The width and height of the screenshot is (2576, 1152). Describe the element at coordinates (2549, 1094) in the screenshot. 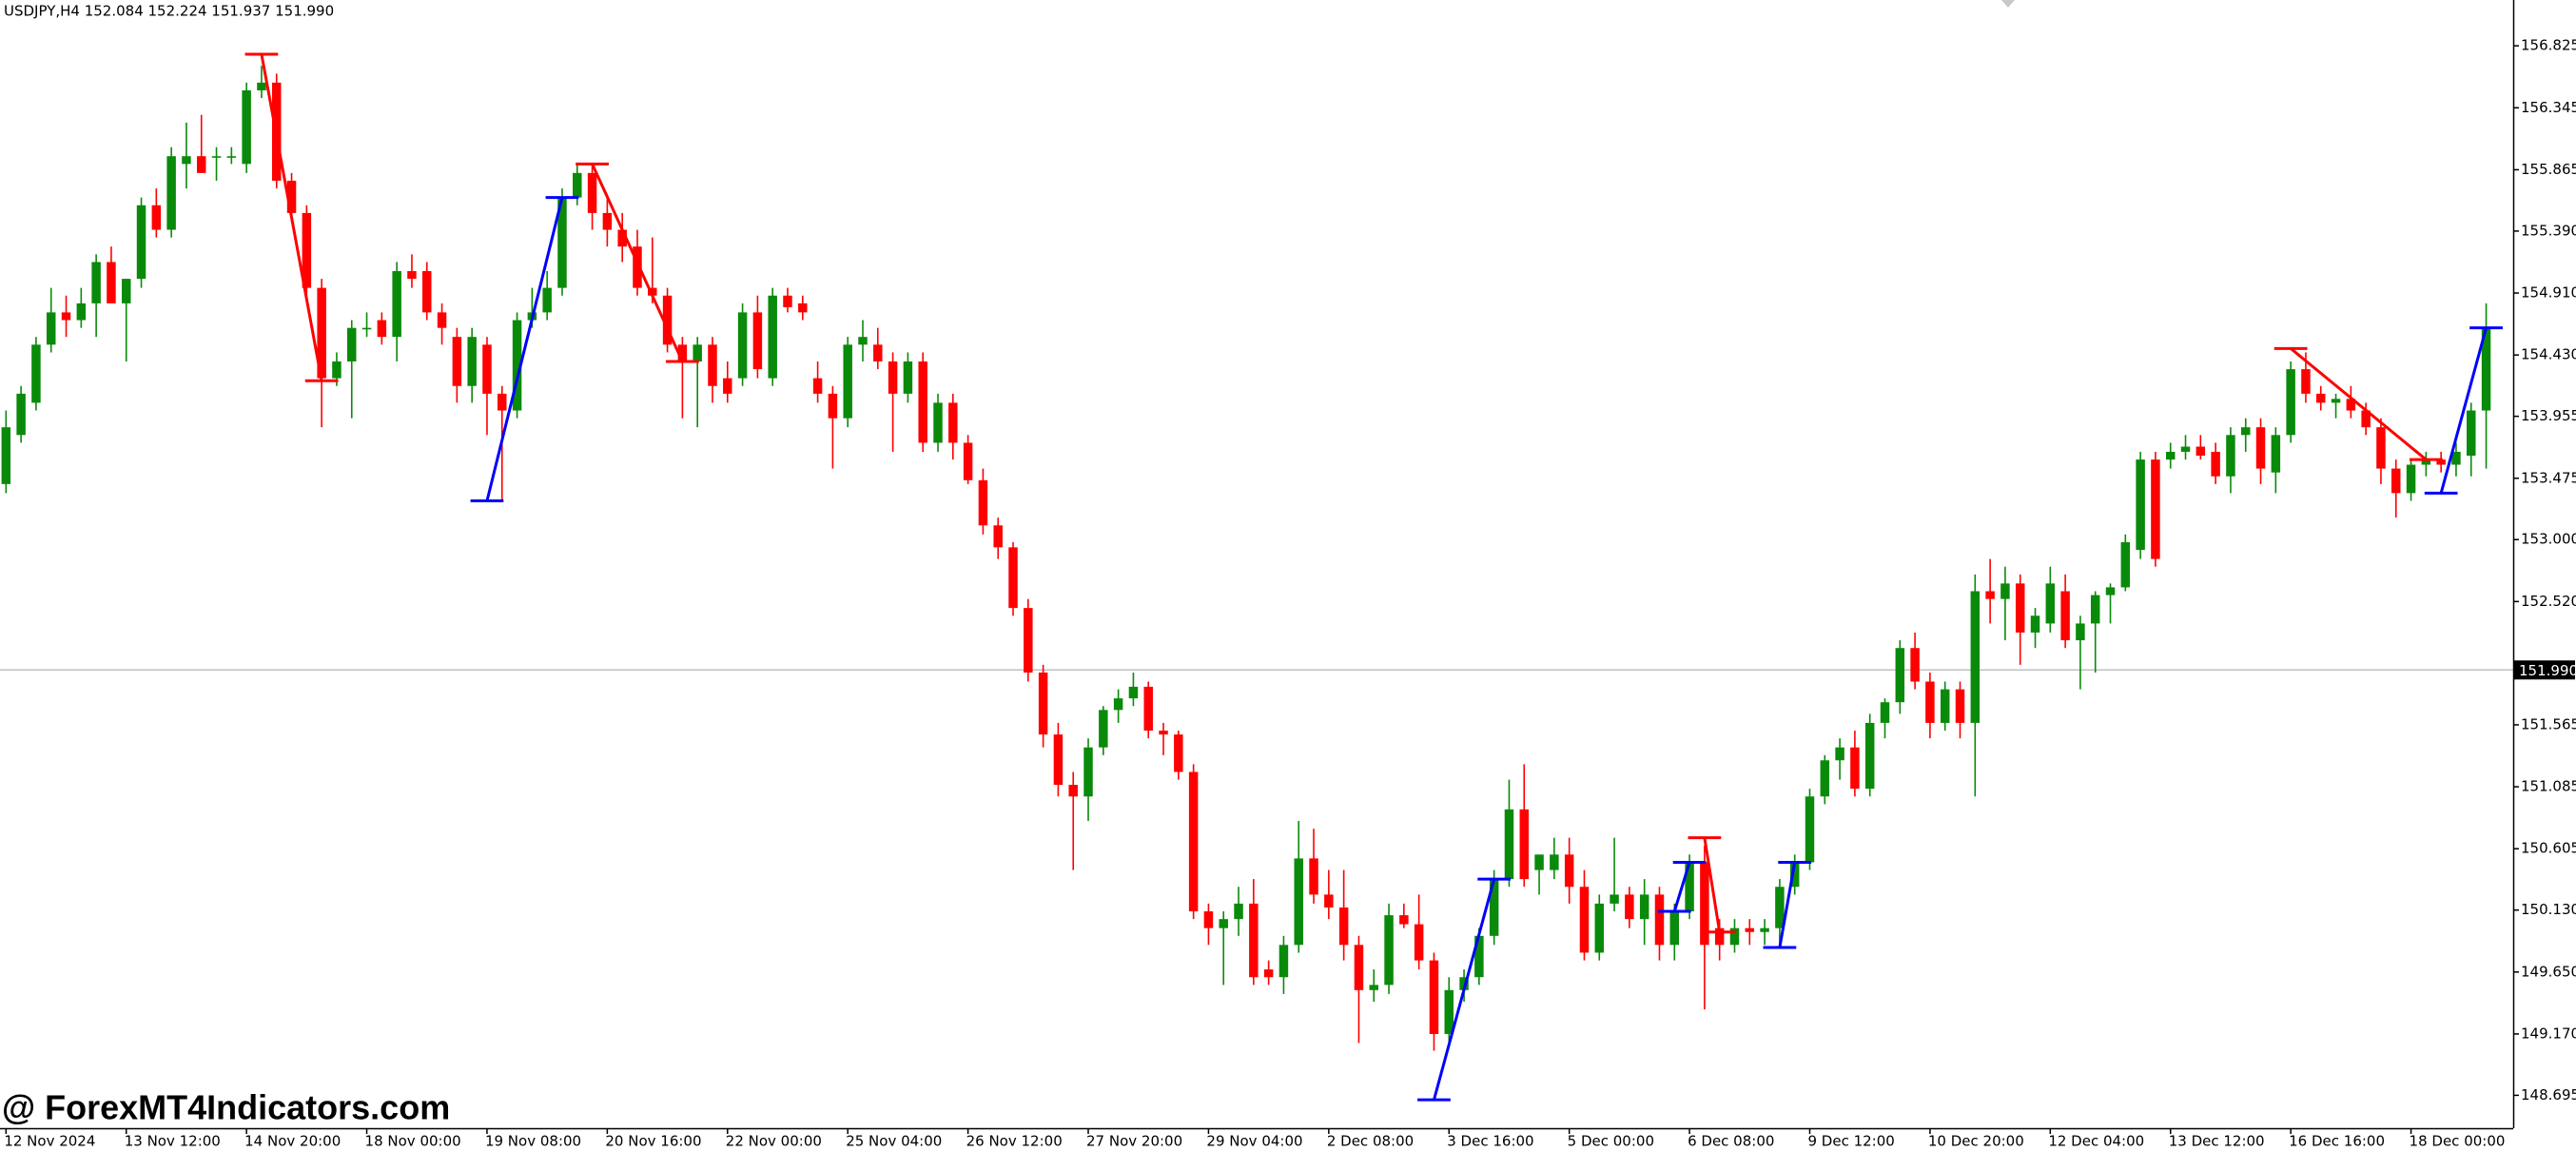

I see `y-tick-label: 148.695` at that location.